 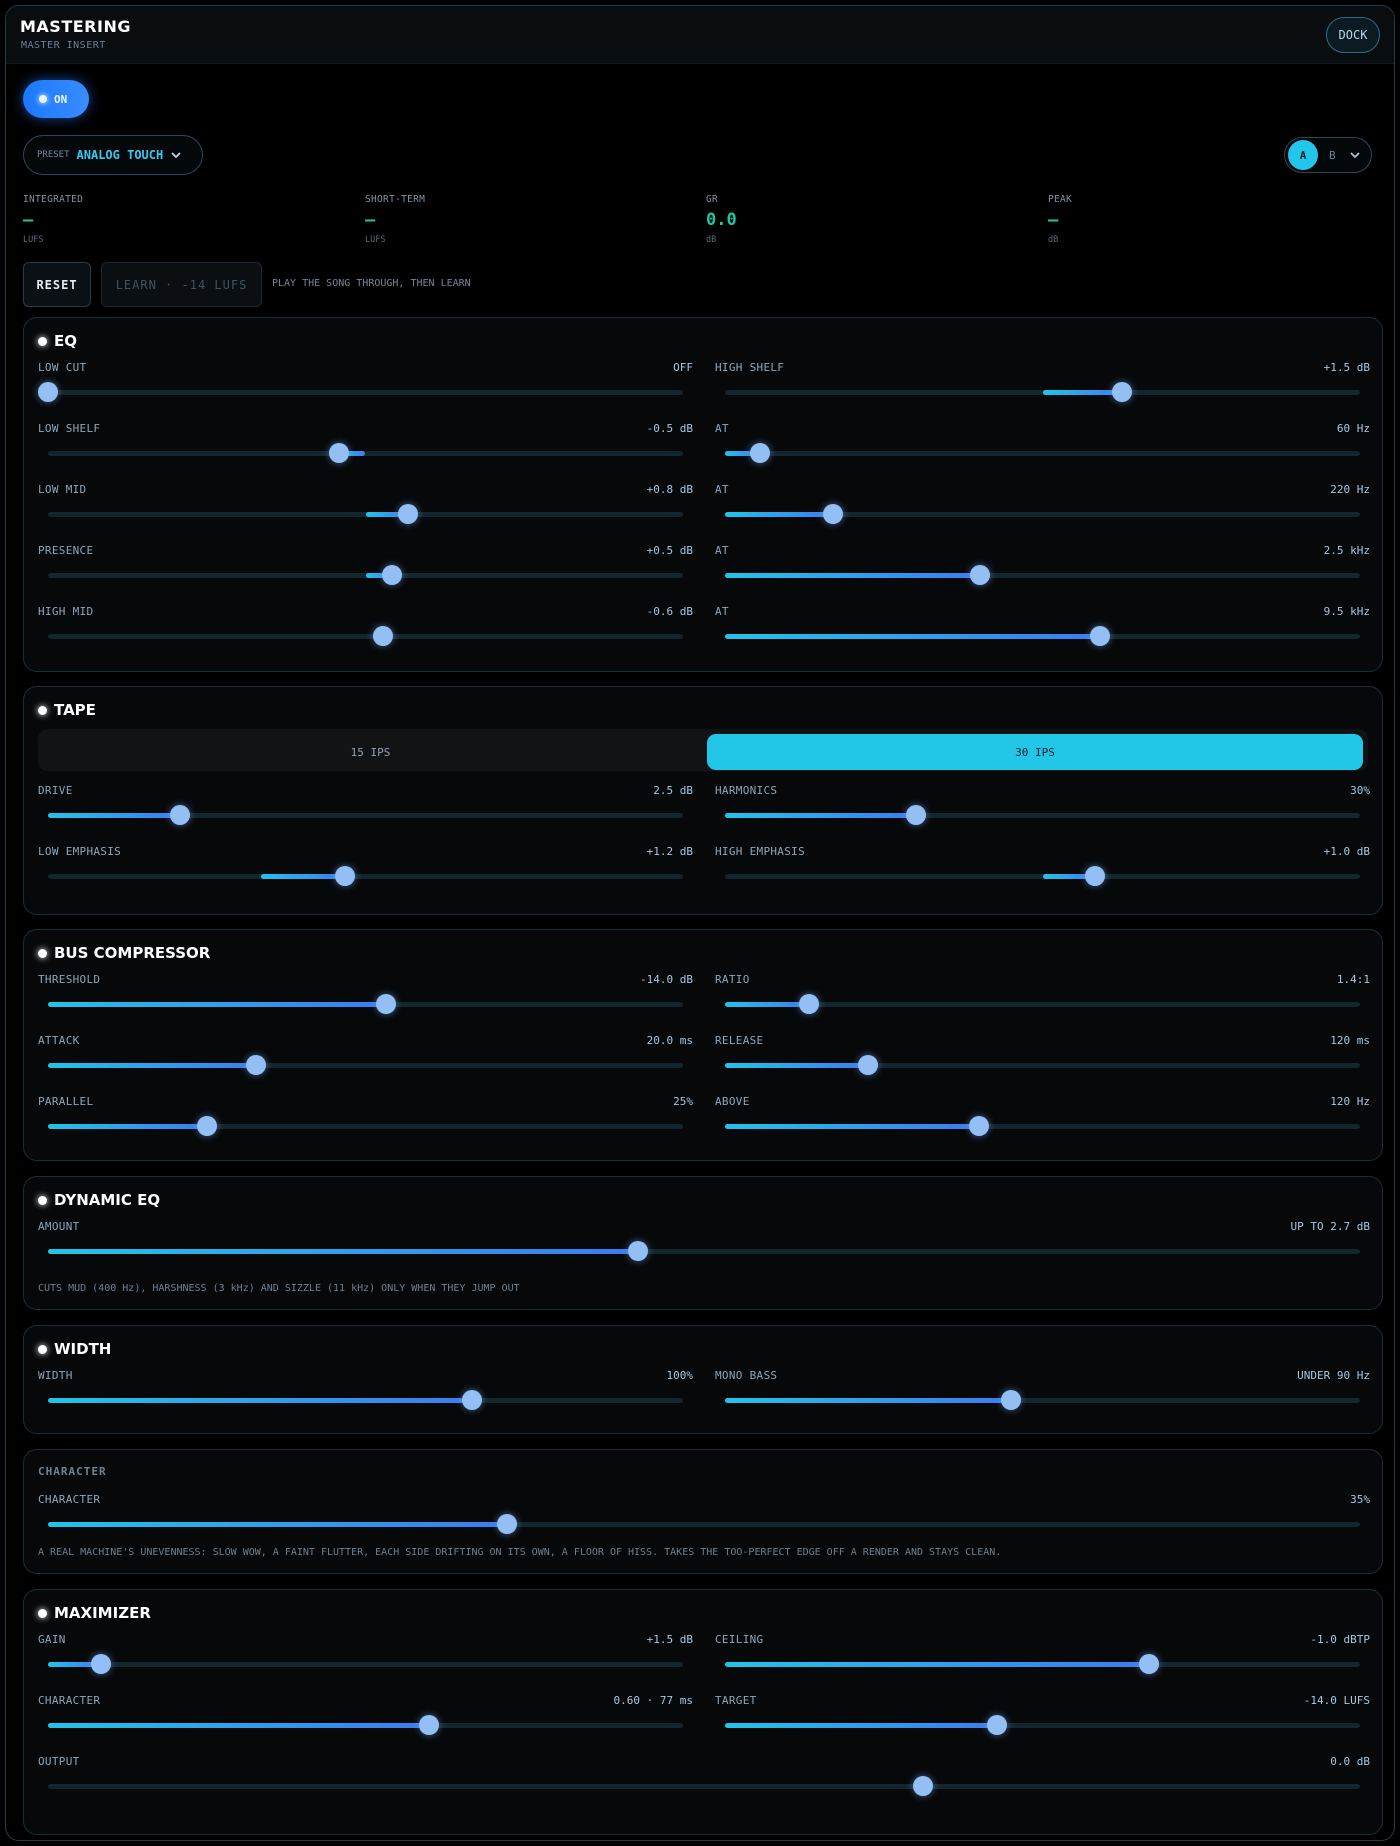 What do you see at coordinates (66, 611) in the screenshot?
I see `control-label: HIGH MID` at bounding box center [66, 611].